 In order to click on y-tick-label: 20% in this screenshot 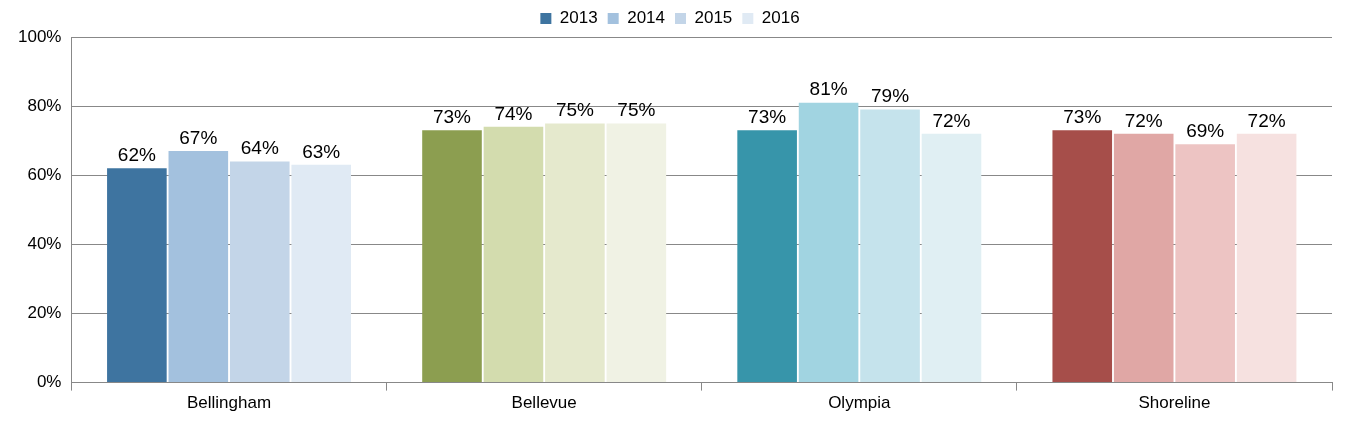, I will do `click(44, 313)`.